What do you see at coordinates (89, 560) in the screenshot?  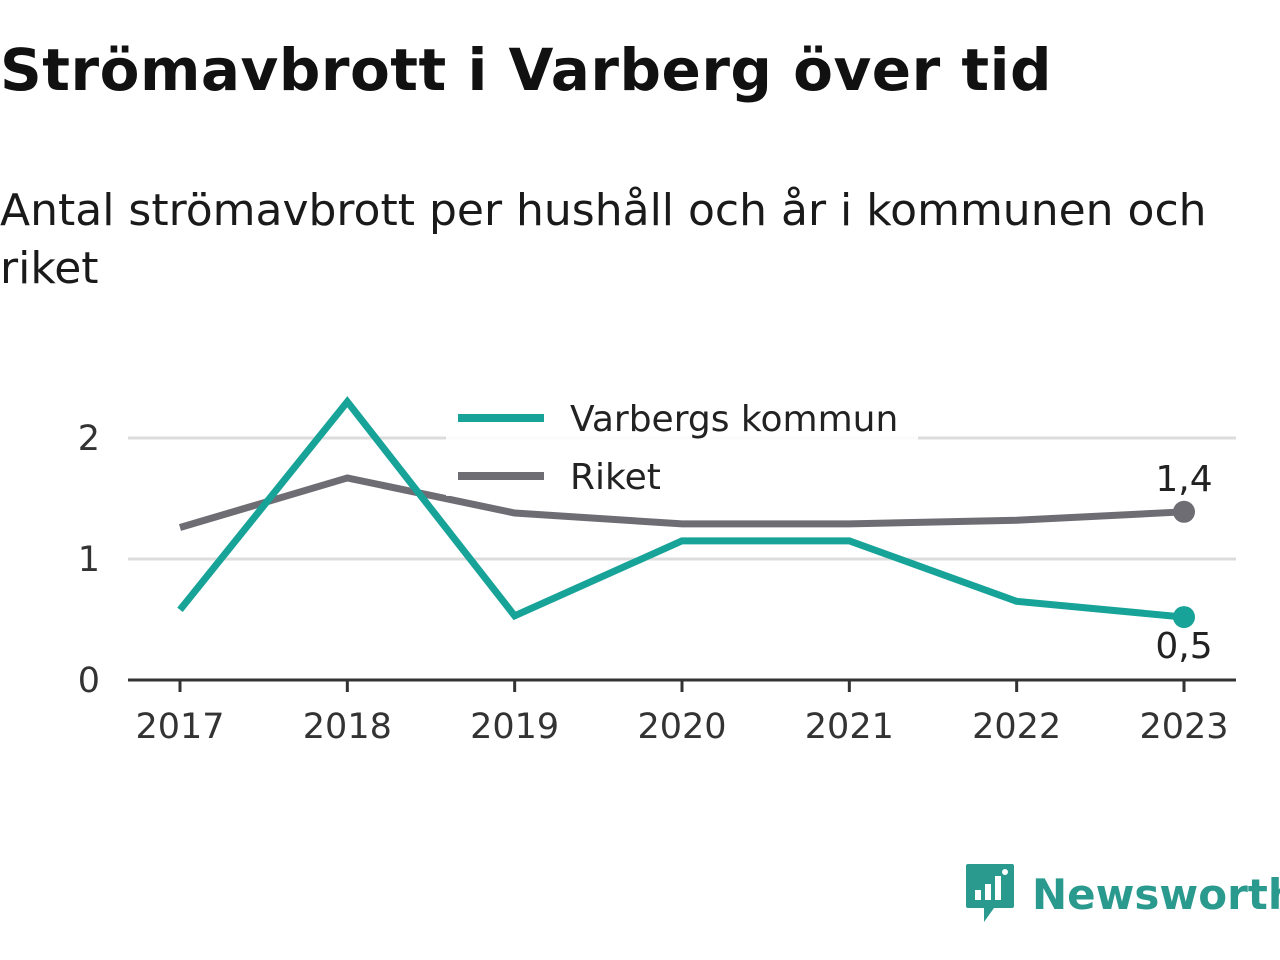 I see `y-tick-label: 1` at bounding box center [89, 560].